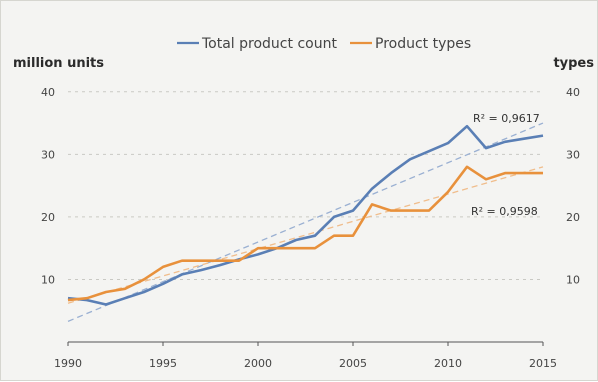 The height and width of the screenshot is (382, 598). I want to click on x-tick-2005: 2005, so click(353, 363).